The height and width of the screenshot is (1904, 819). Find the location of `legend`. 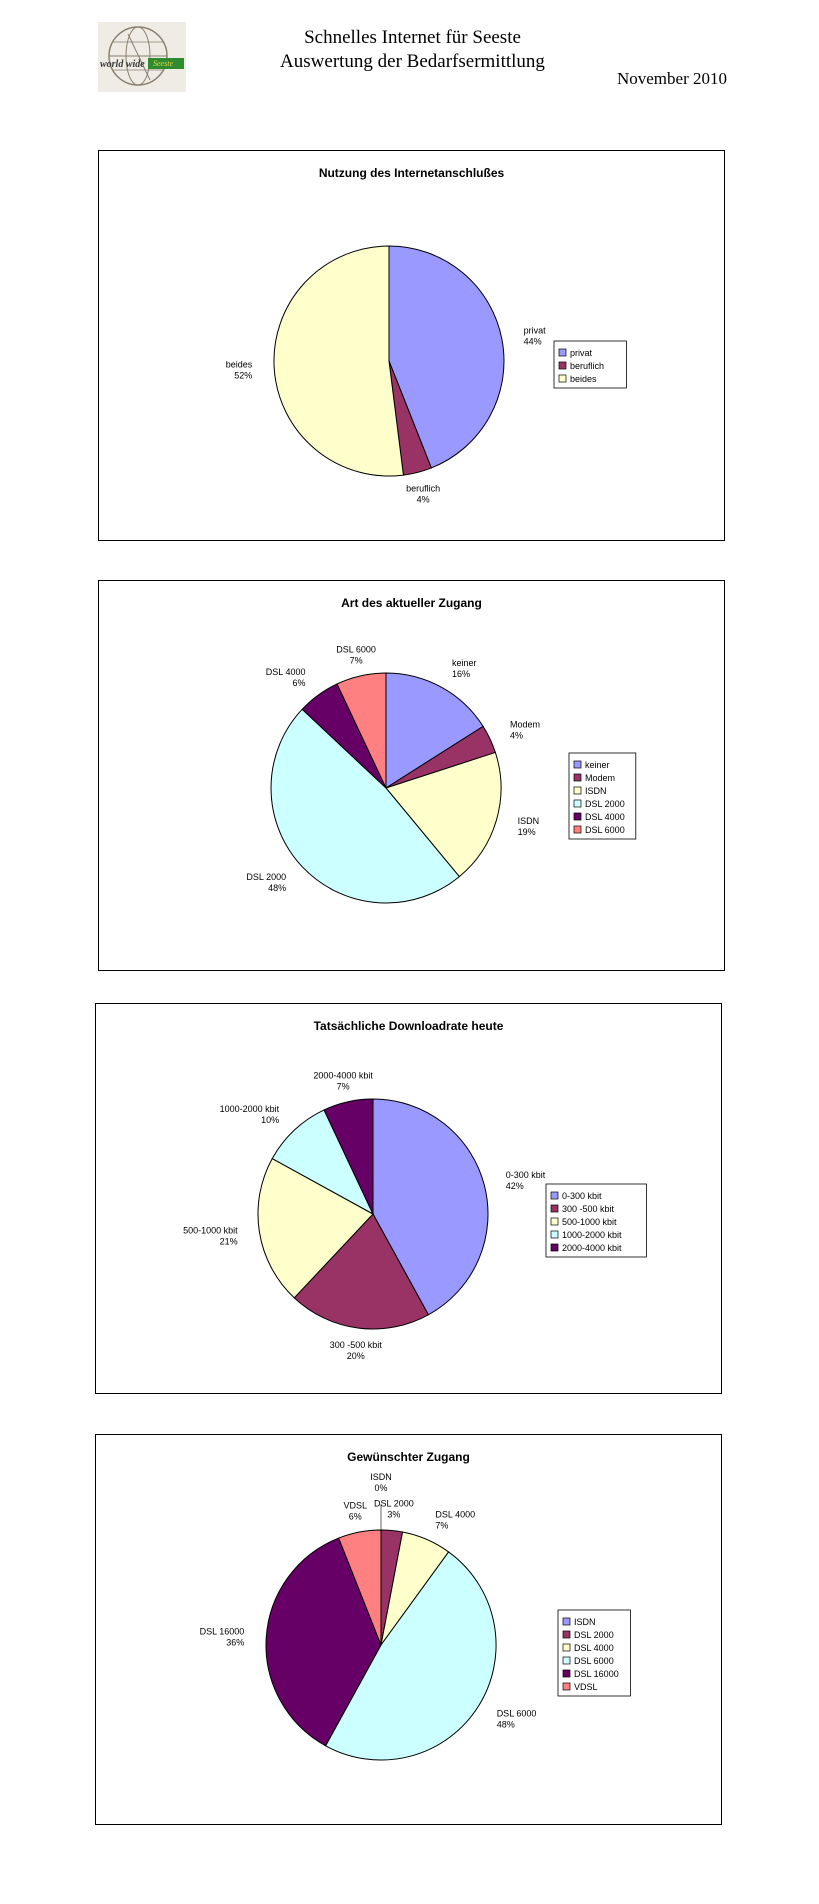

legend is located at coordinates (596, 1220).